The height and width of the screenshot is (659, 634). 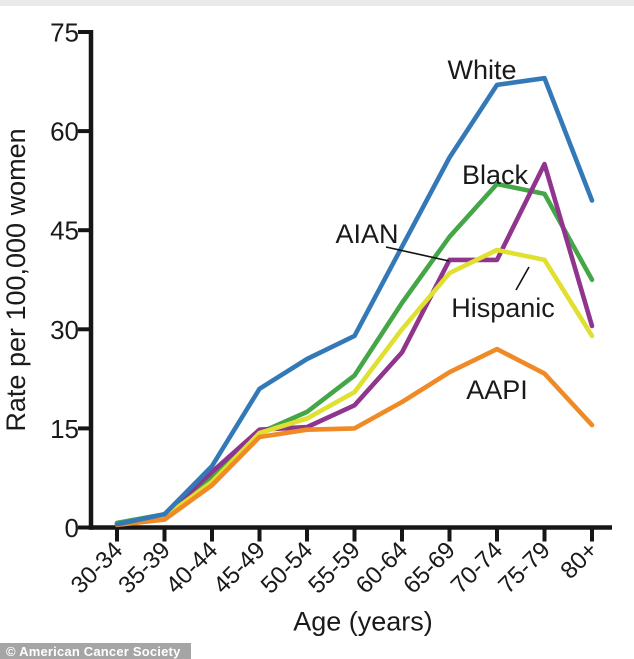 I want to click on x-tick-label: 50-54, so click(x=287, y=568).